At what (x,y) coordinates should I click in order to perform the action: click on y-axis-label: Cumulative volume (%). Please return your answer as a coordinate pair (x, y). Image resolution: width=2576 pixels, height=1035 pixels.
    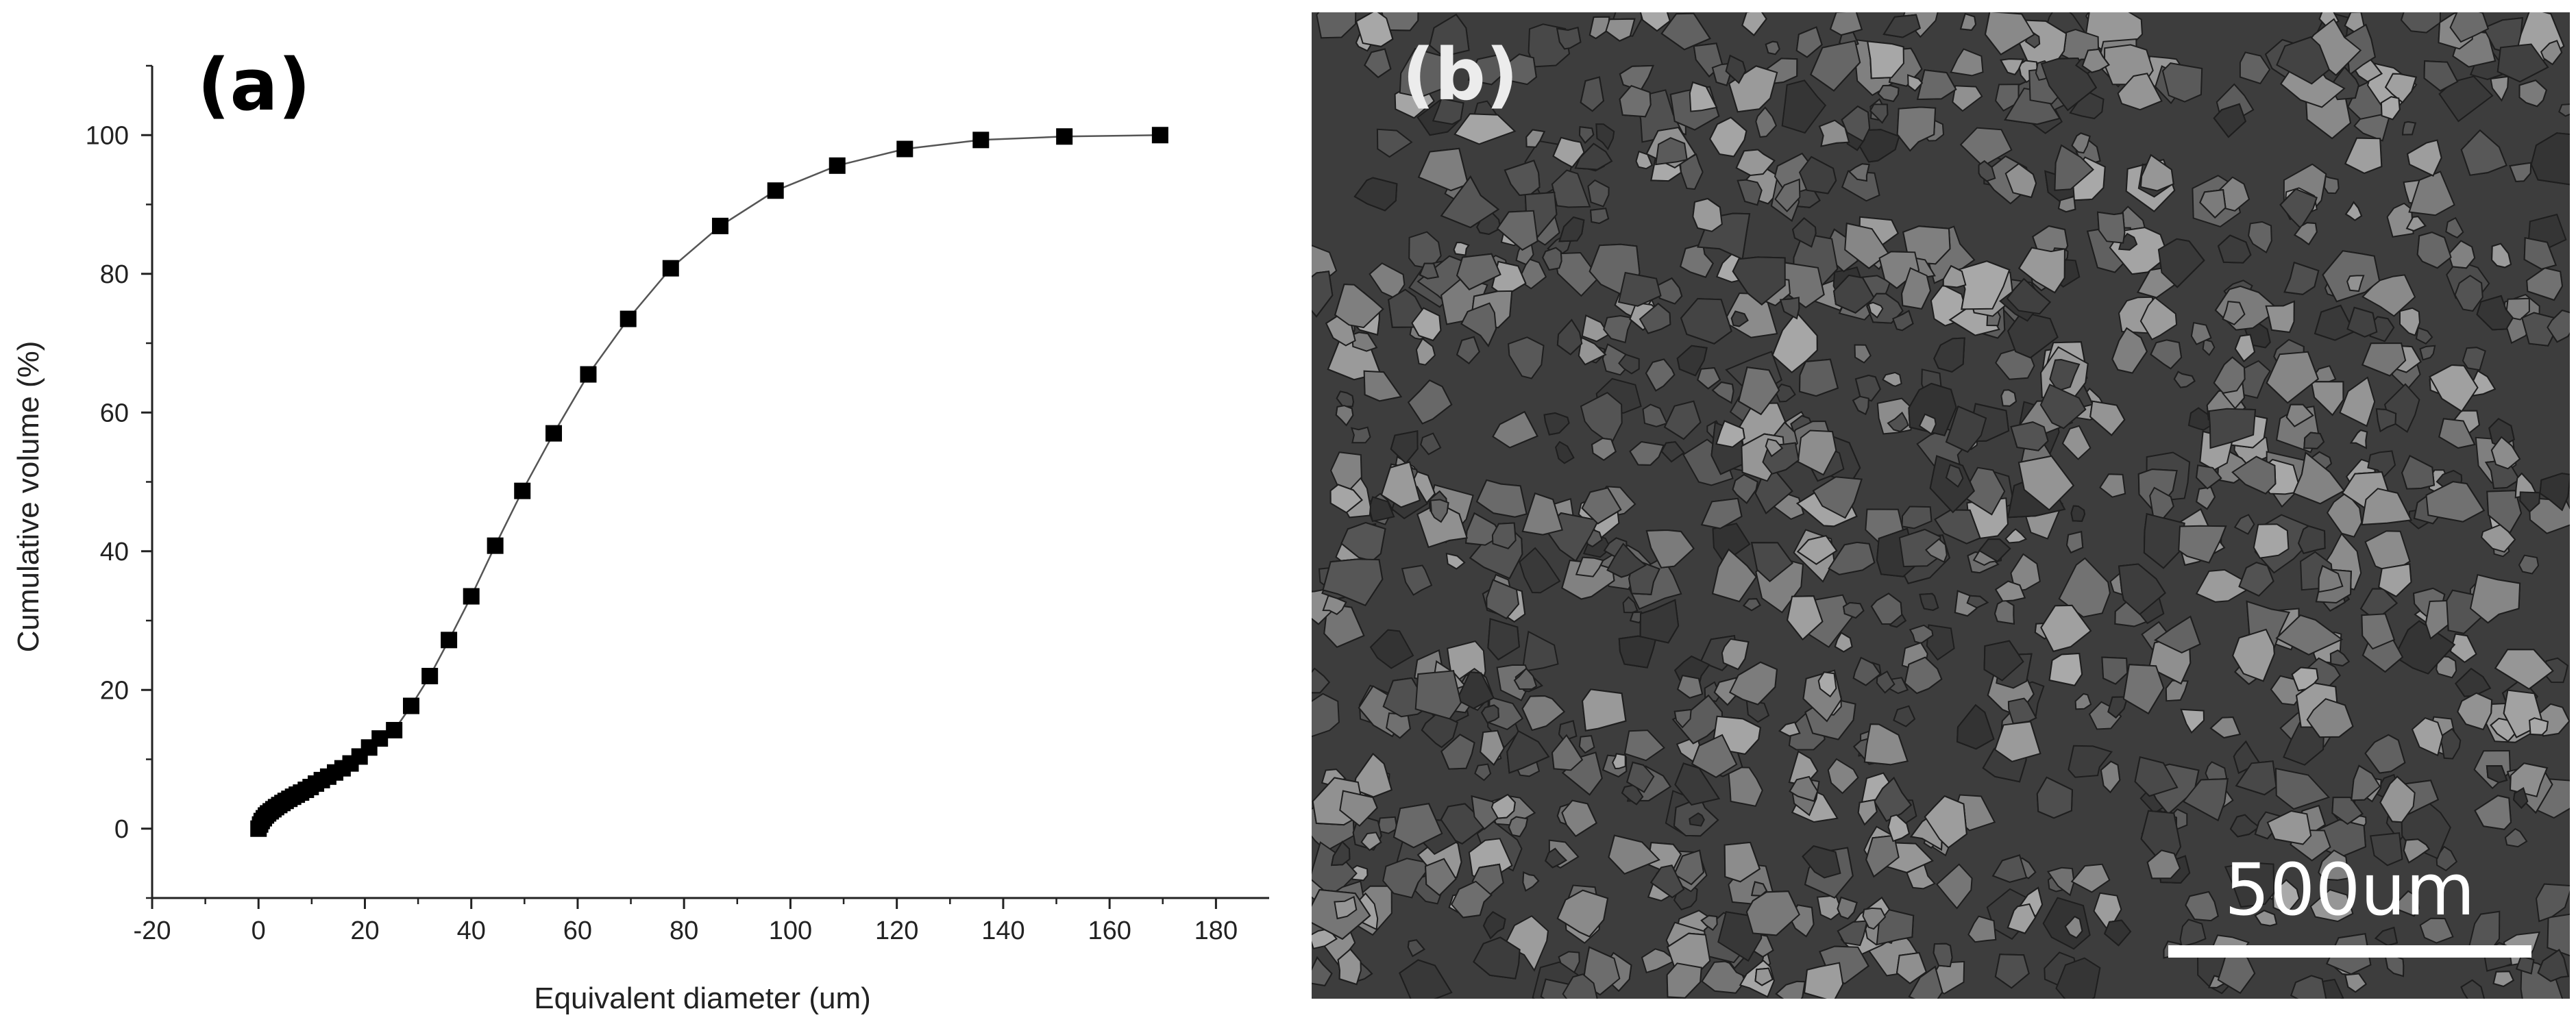
    Looking at the image, I should click on (29, 497).